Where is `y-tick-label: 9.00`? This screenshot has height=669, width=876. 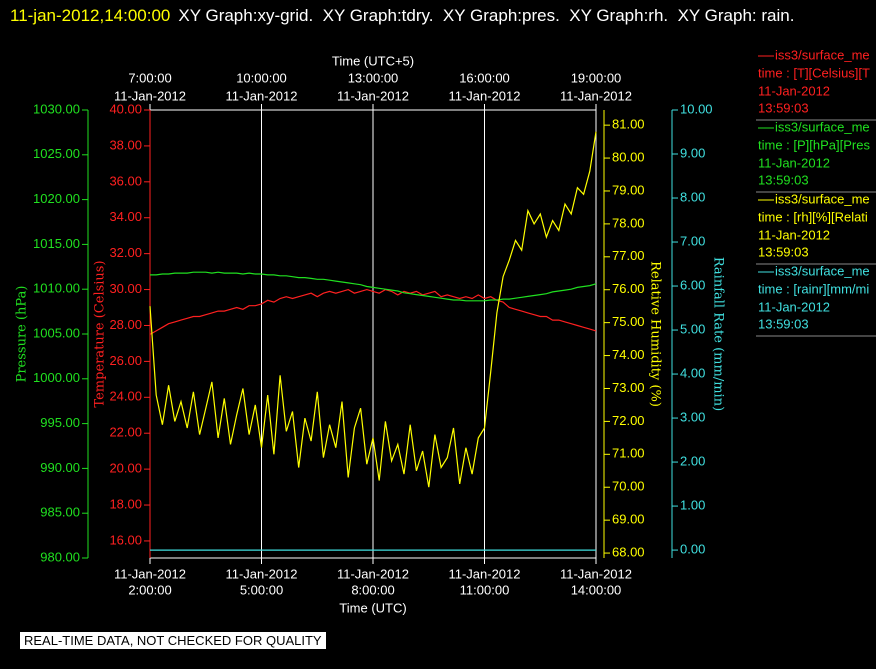
y-tick-label: 9.00 is located at coordinates (692, 152).